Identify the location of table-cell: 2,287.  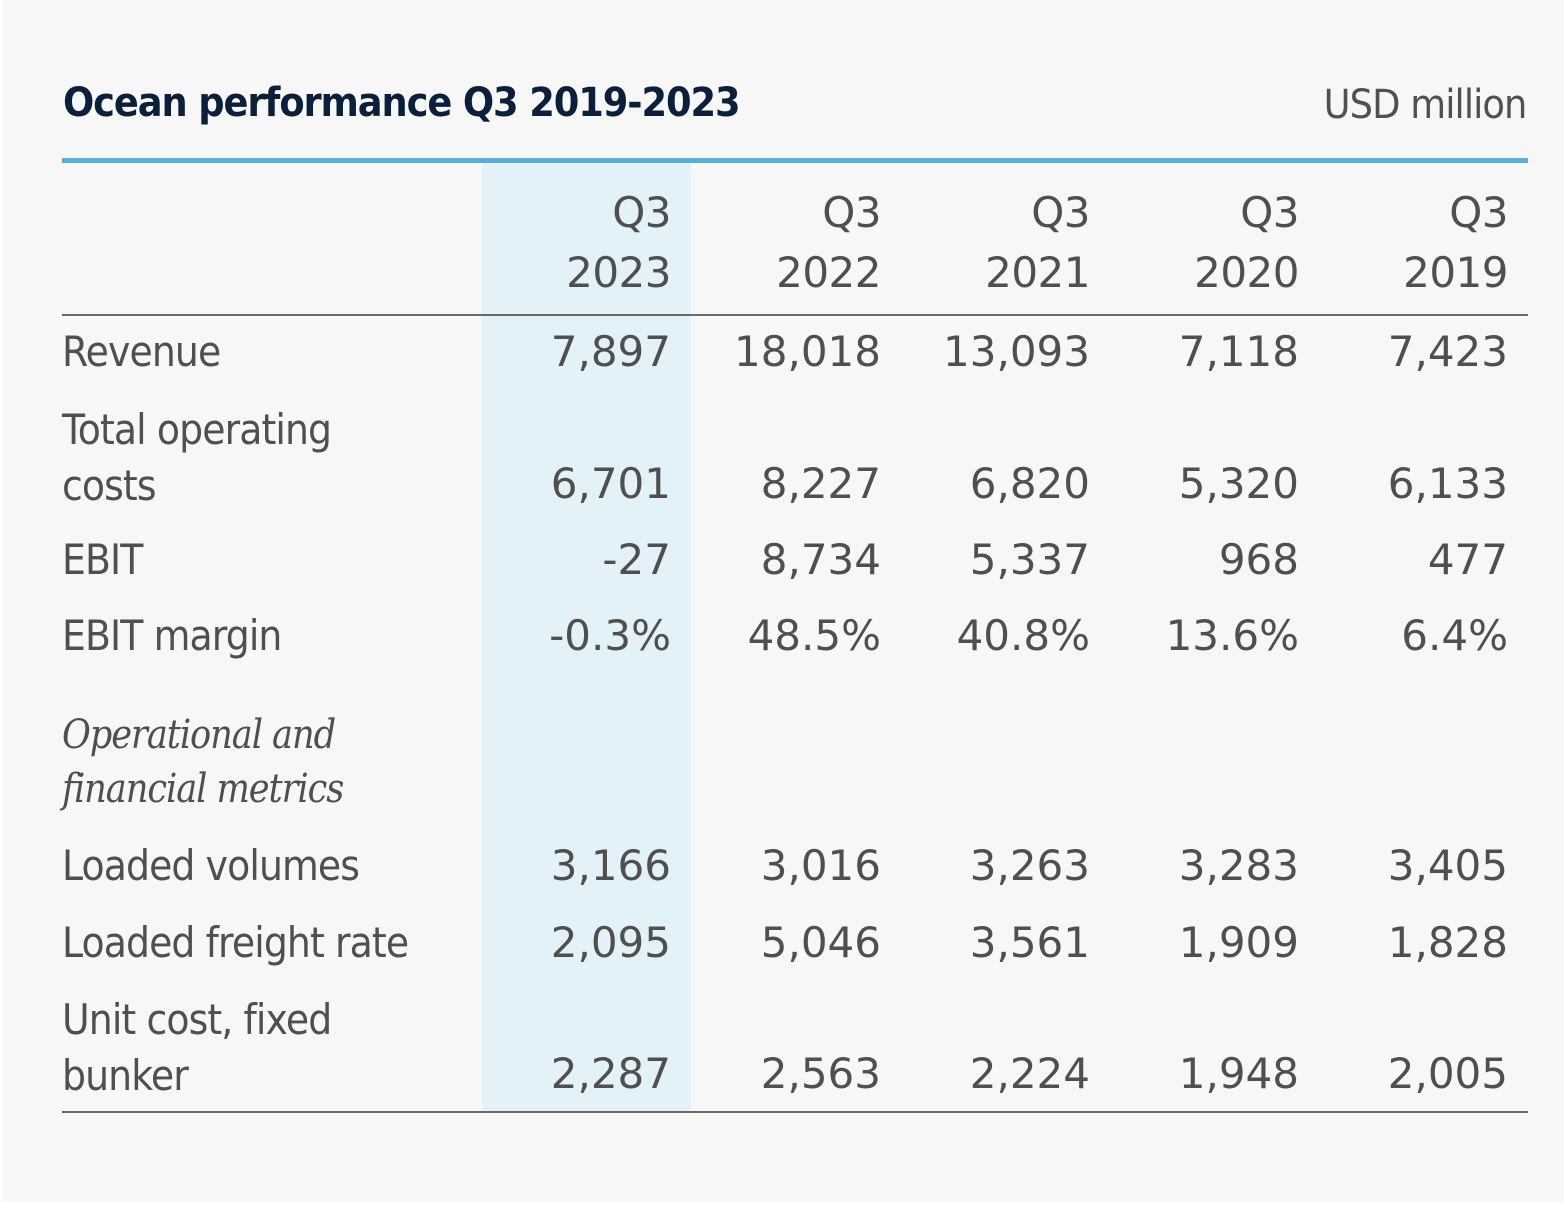
(610, 1073).